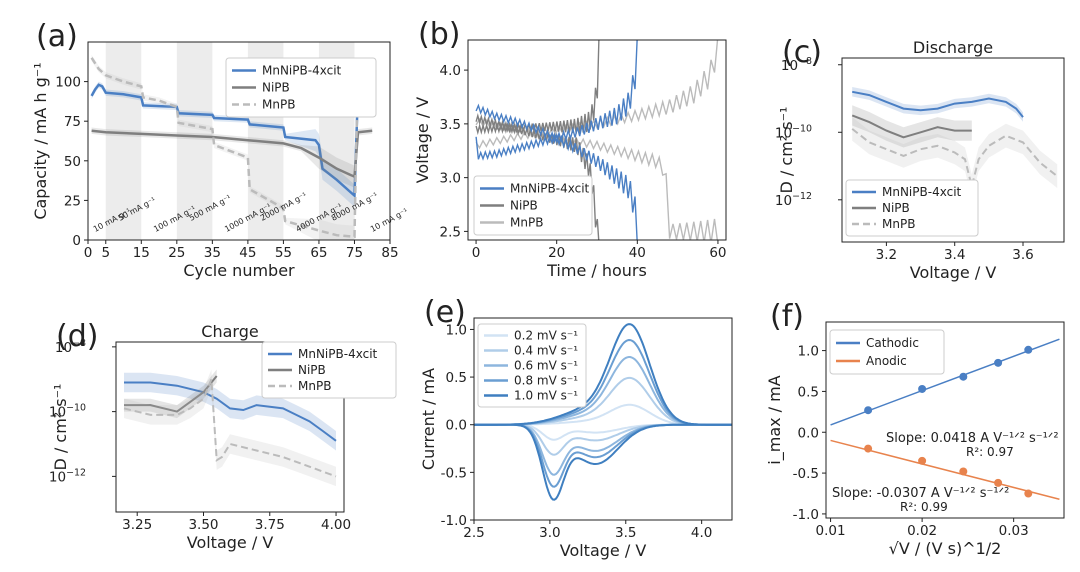  I want to click on x-tick-label: 3.75, so click(270, 525).